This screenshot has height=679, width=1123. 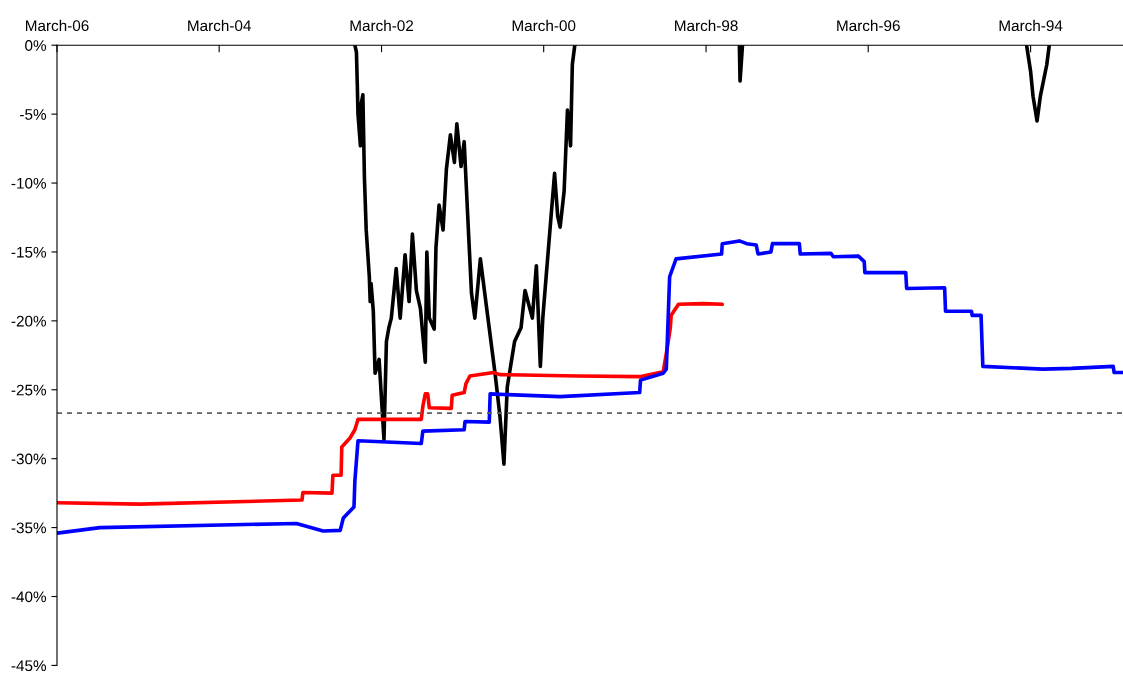 I want to click on x-tick-label: March-96, so click(x=868, y=25).